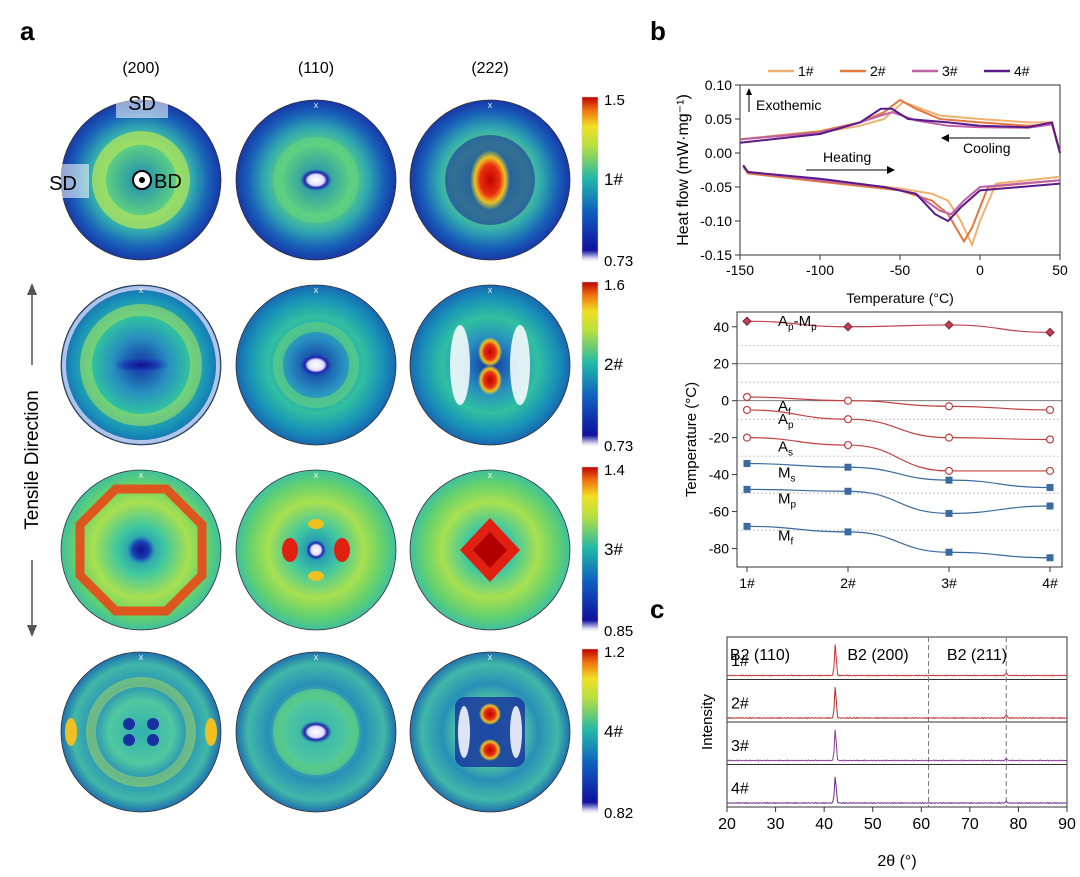 This screenshot has height=877, width=1080. What do you see at coordinates (614, 100) in the screenshot?
I see `colorbar-max-label: 1.5` at bounding box center [614, 100].